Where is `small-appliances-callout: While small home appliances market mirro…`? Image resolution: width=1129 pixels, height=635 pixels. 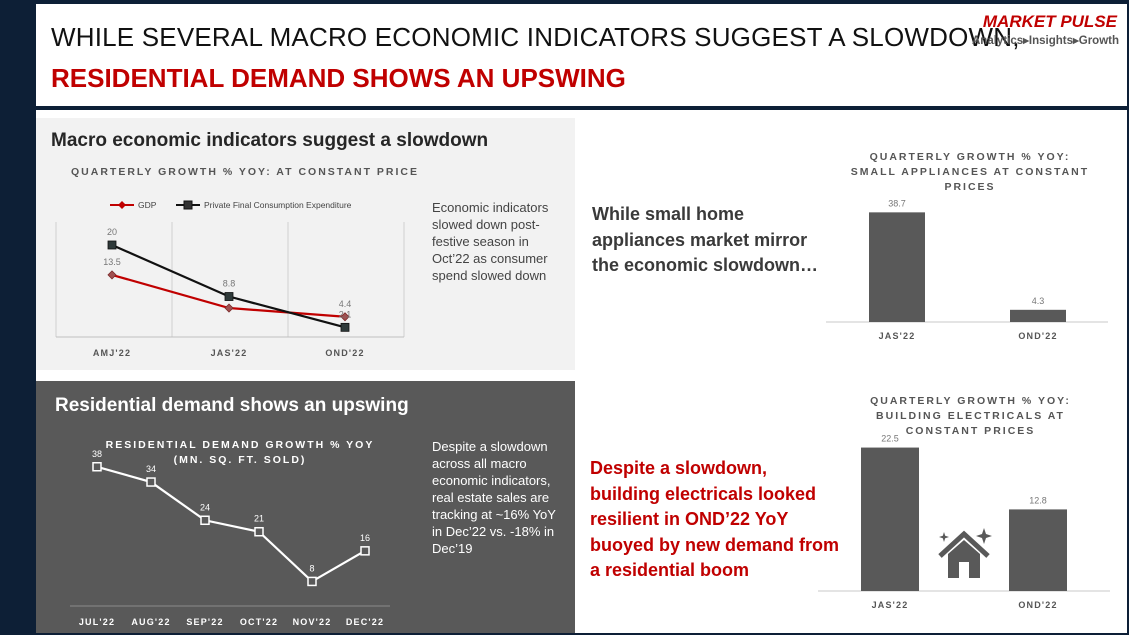
small-appliances-callout: While small home appliances market mirro… is located at coordinates (705, 239).